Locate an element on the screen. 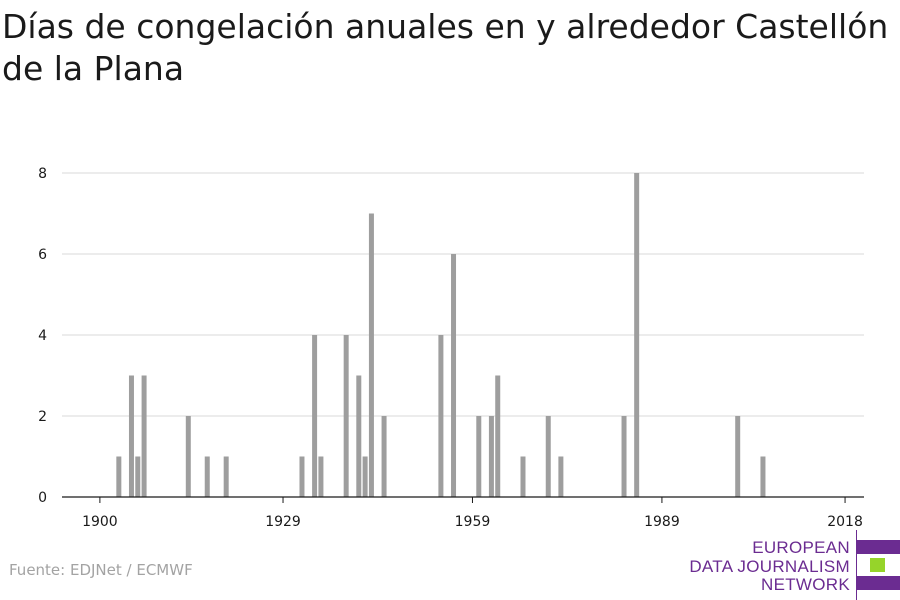  y-tick-label: 2 is located at coordinates (42, 417).